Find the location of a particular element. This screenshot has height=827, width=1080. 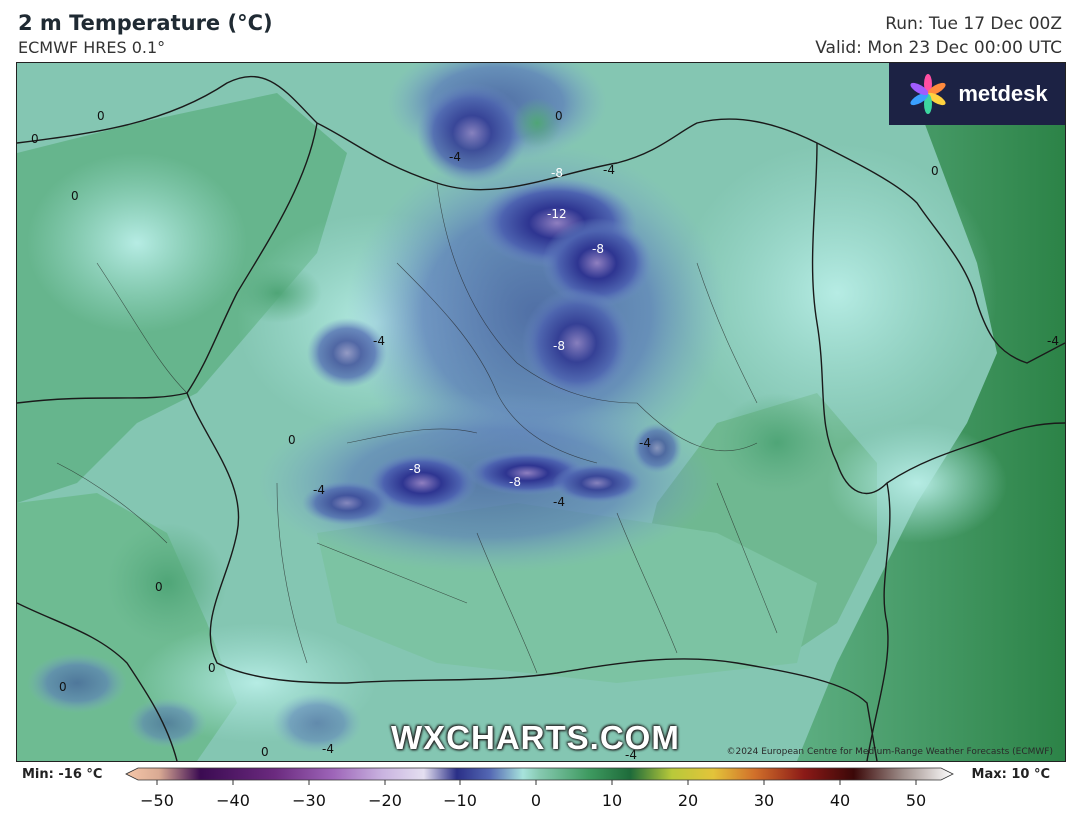

legend-tick-label: 0 is located at coordinates (536, 800).